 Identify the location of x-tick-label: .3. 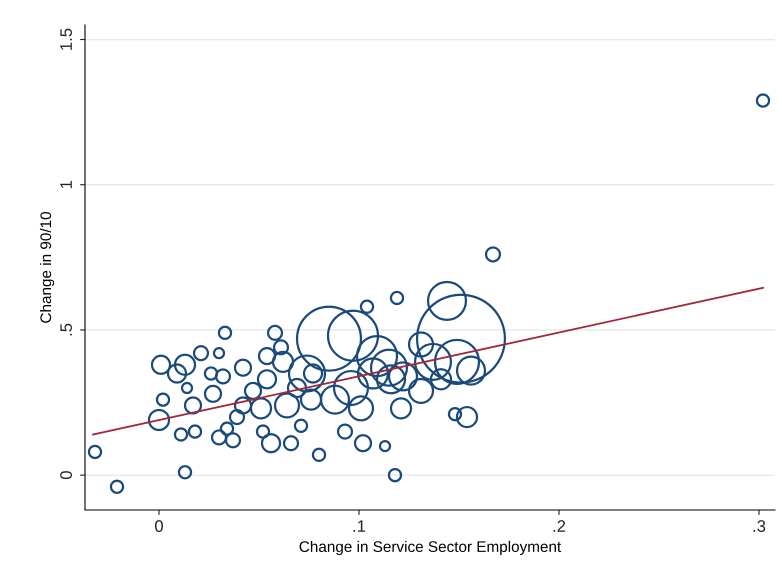
(760, 526).